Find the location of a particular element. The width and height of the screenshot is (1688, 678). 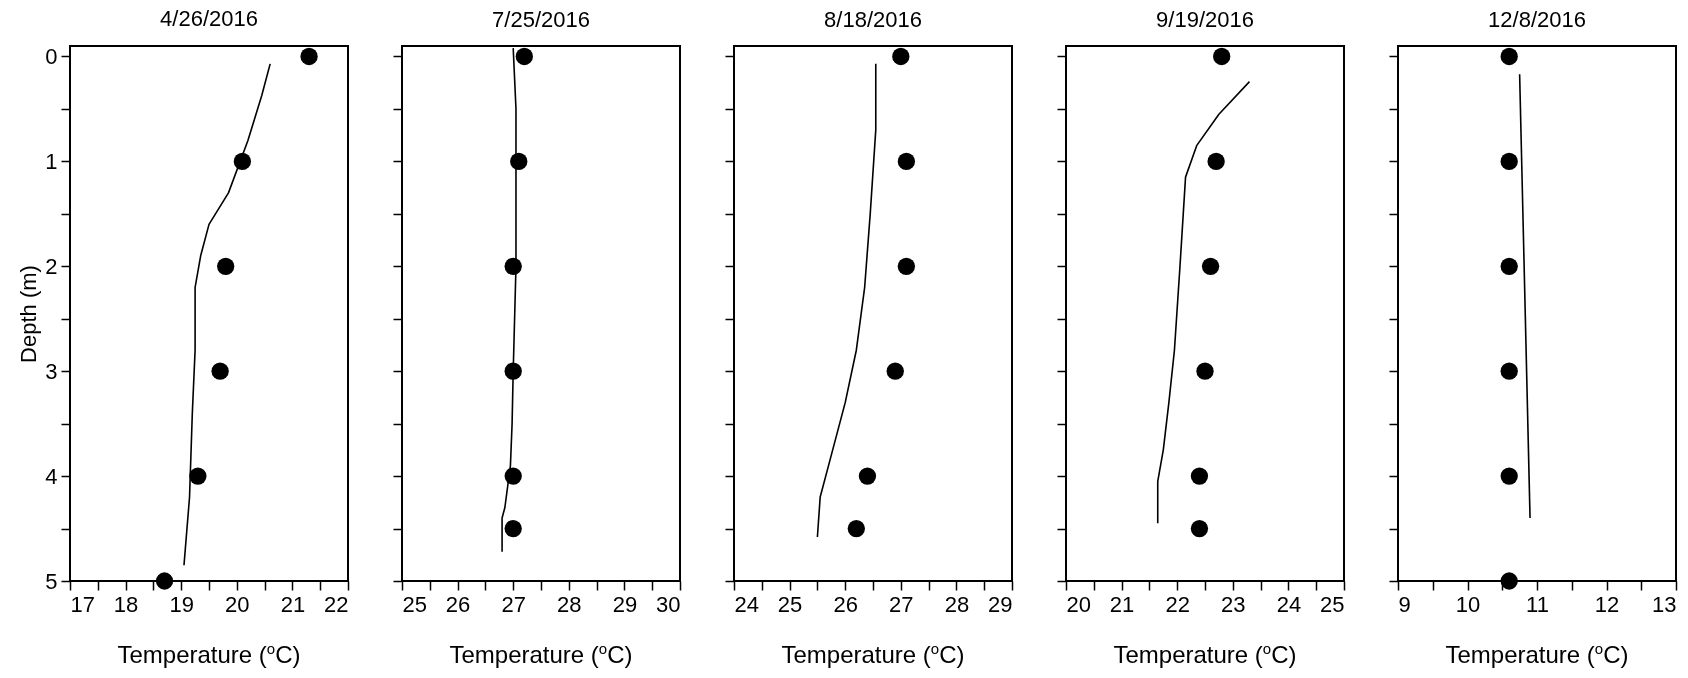

y-tick-label: 4 is located at coordinates (51, 476).